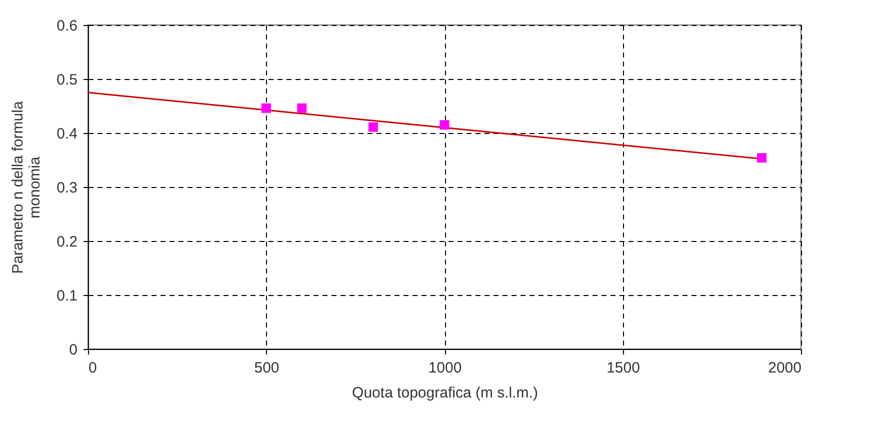 This screenshot has height=446, width=892. What do you see at coordinates (67, 242) in the screenshot?
I see `y-tick-label: 0.2` at bounding box center [67, 242].